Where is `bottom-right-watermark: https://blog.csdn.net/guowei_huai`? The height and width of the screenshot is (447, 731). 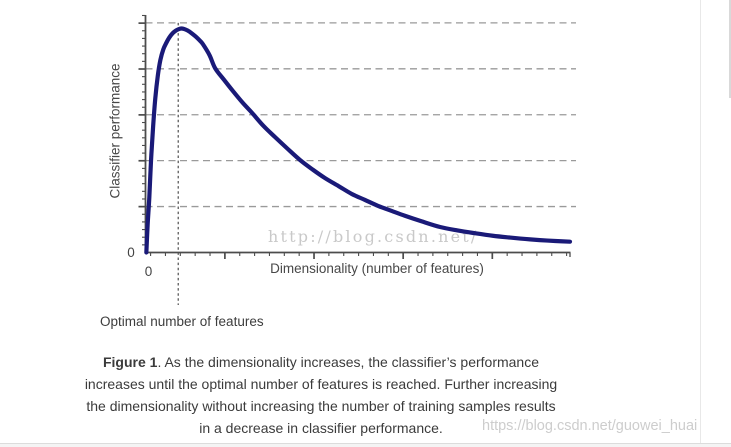 bottom-right-watermark: https://blog.csdn.net/guowei_huai is located at coordinates (590, 426).